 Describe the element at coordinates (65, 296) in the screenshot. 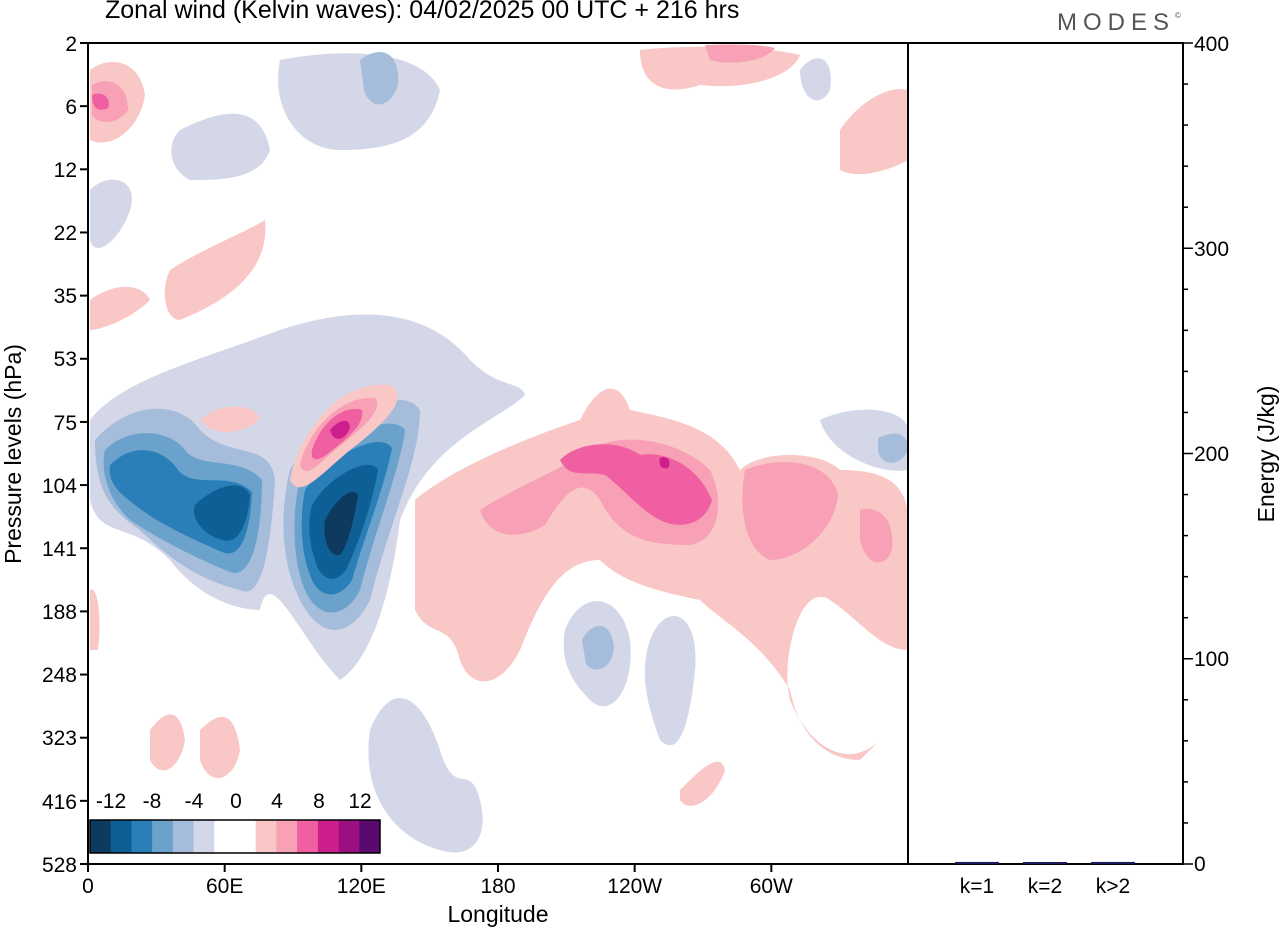

I see `y-tick-label: 35` at that location.